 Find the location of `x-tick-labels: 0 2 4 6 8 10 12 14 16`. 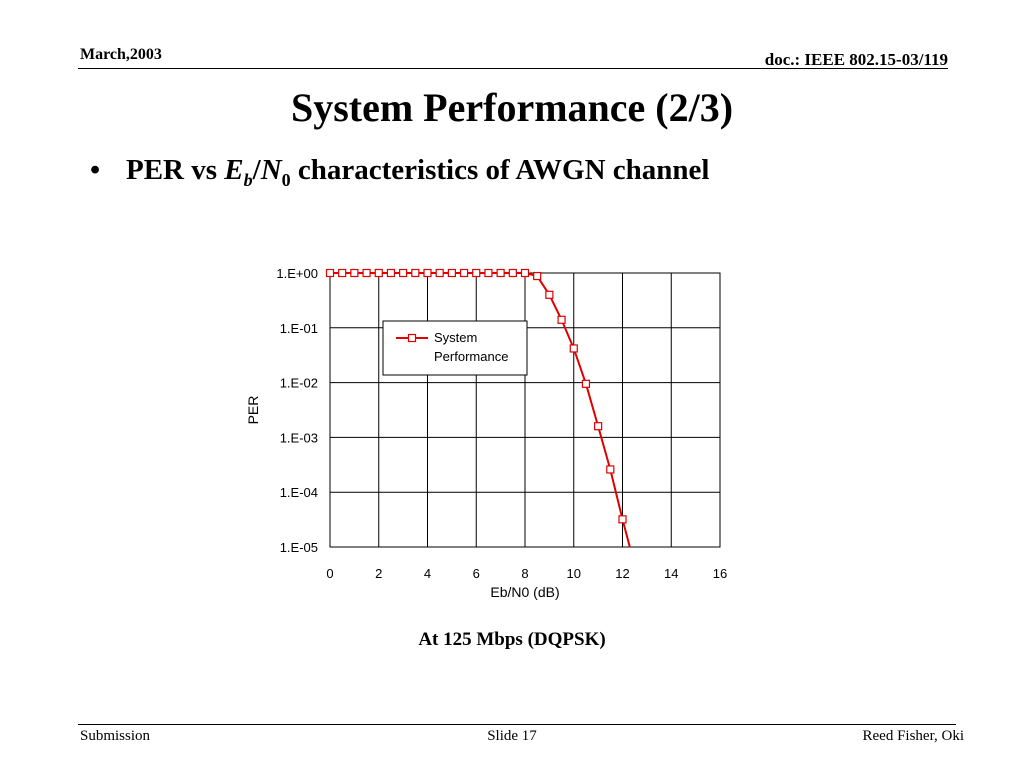

x-tick-labels: 0 2 4 6 8 10 12 14 16 is located at coordinates (526, 573).